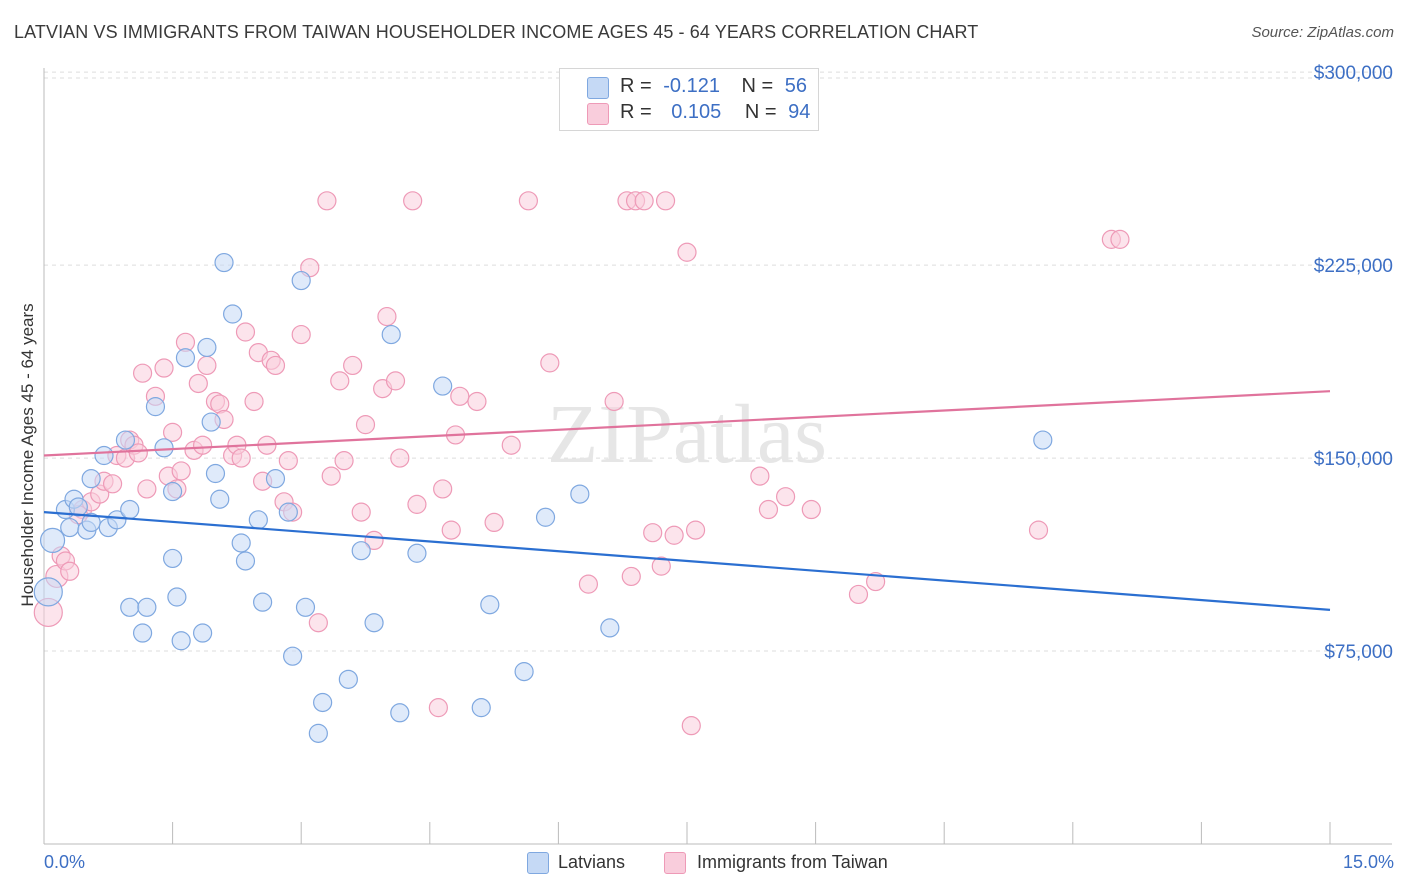  I want to click on legend-n-value: 56, so click(796, 86).